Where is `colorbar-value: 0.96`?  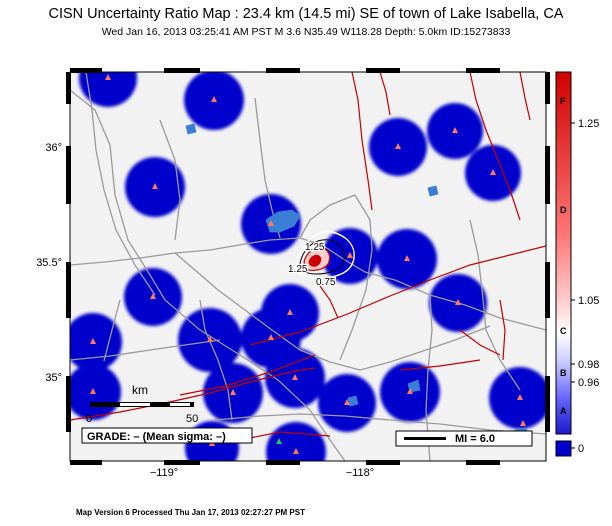
colorbar-value: 0.96 is located at coordinates (588, 383).